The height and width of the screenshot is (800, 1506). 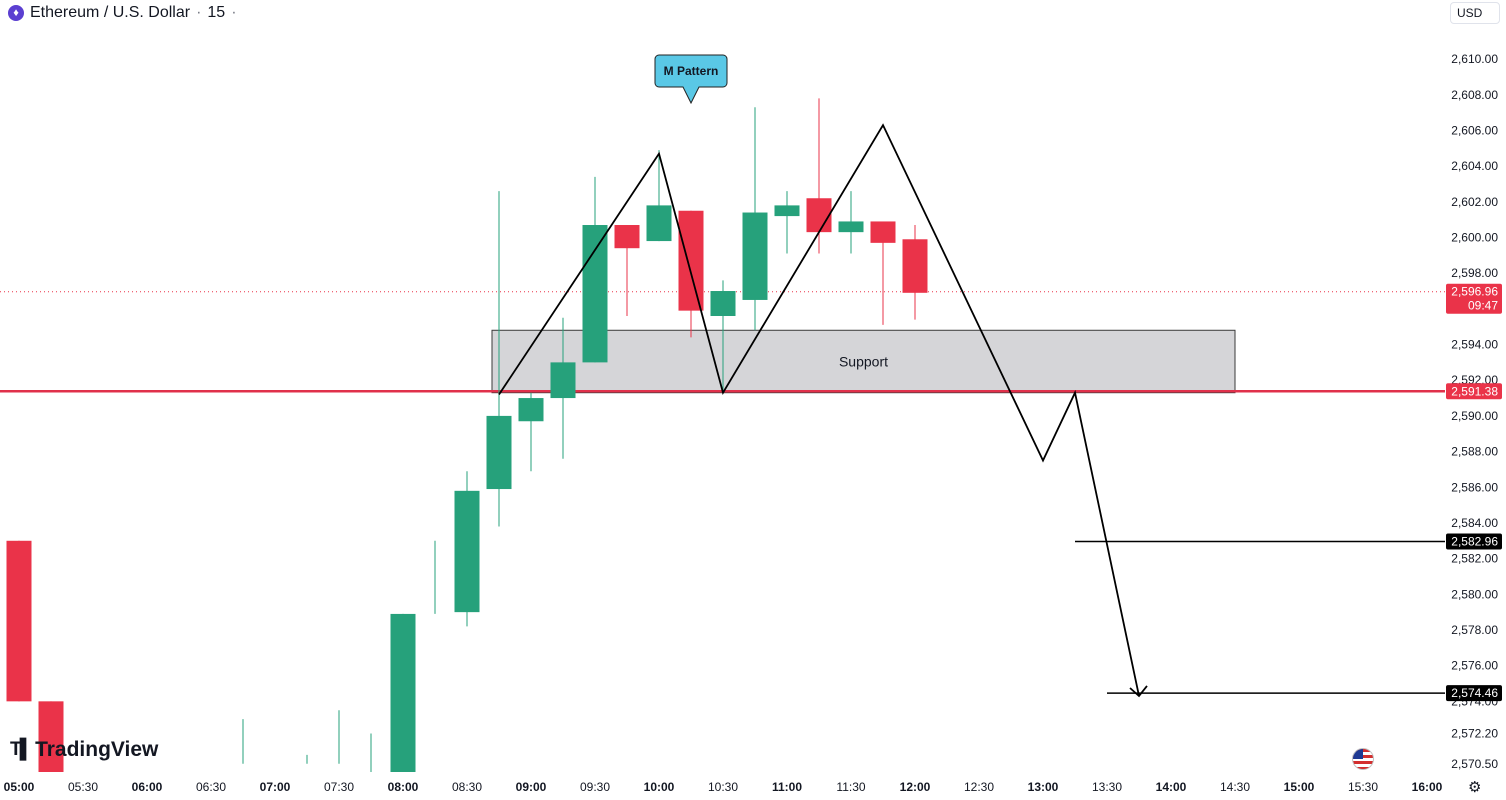 I want to click on y-tick-label: 2,604.00, so click(x=1474, y=166).